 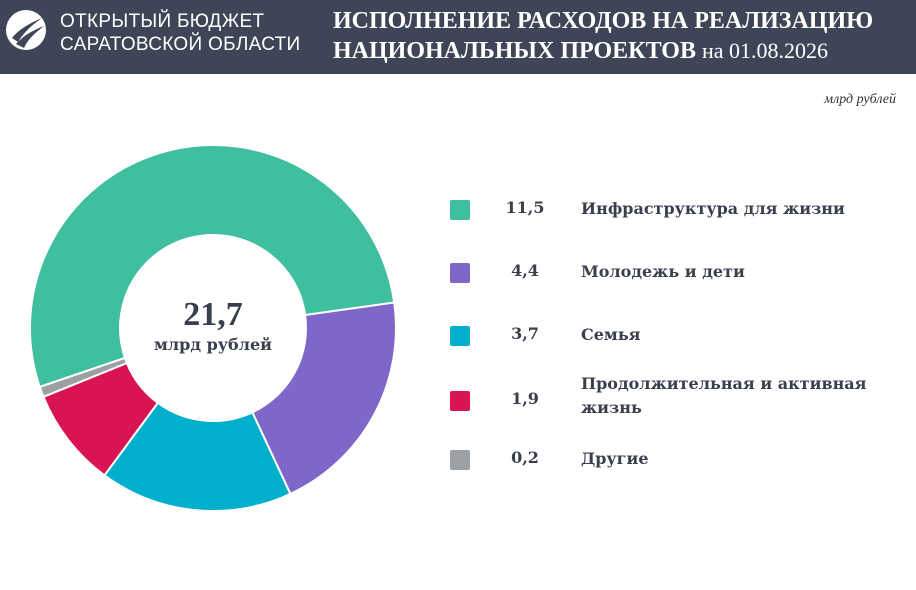 I want to click on legend-value: 0,2, so click(x=525, y=457).